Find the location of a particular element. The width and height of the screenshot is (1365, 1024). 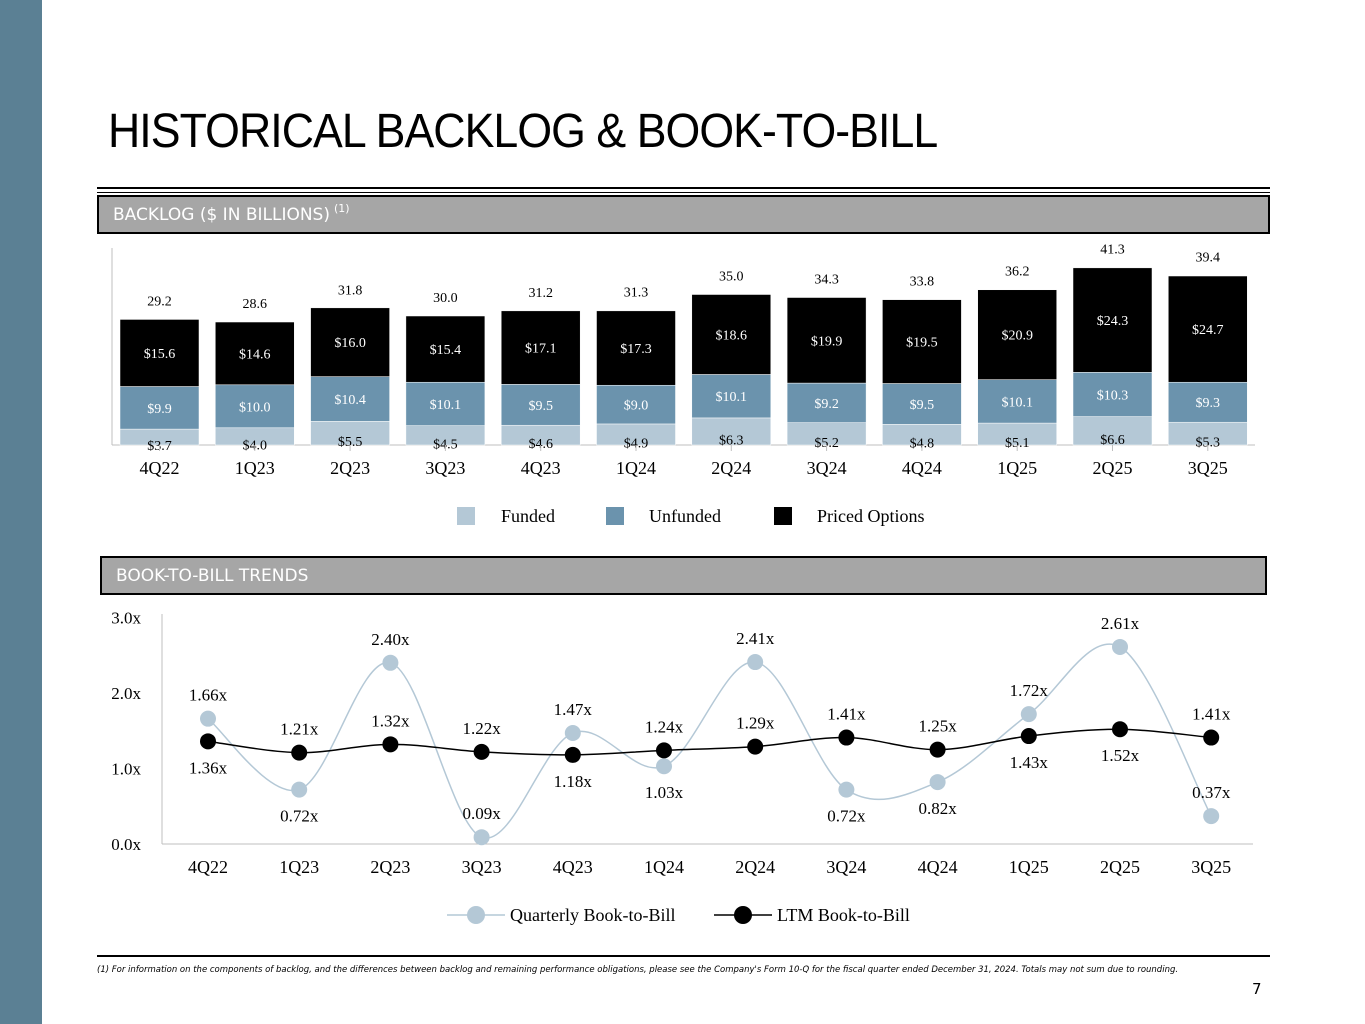

bar-value-label: $9.0 is located at coordinates (636, 406).